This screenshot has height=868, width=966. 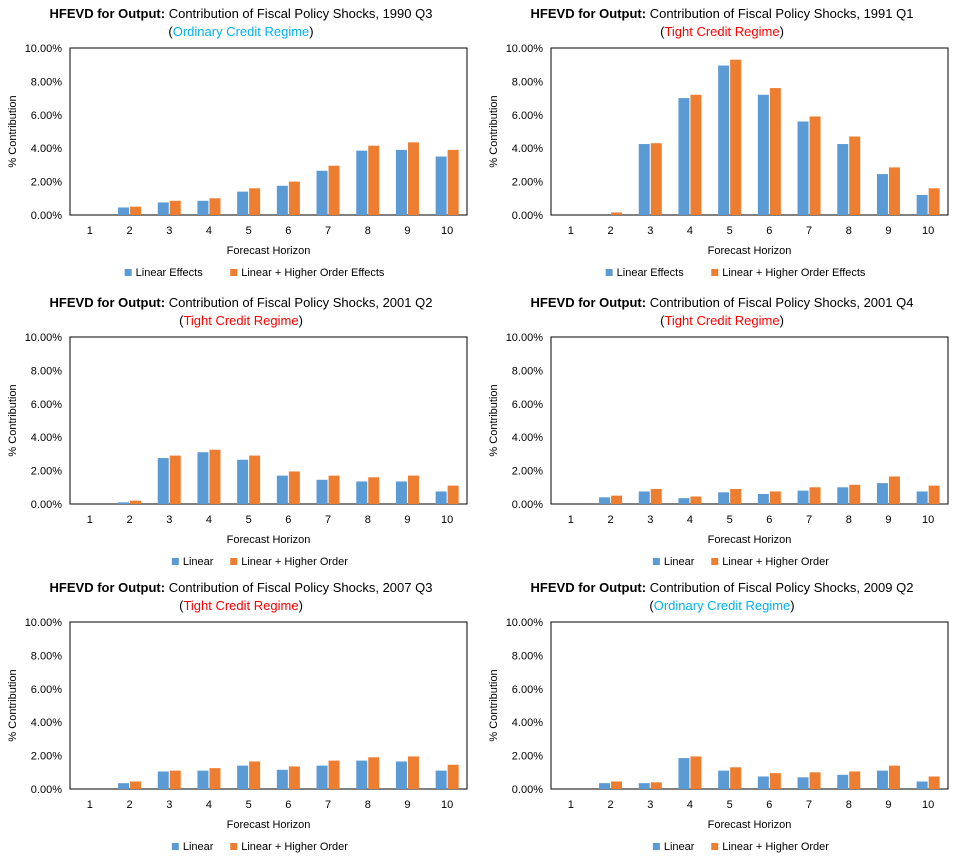 I want to click on bar-linear-h6, so click(x=763, y=782).